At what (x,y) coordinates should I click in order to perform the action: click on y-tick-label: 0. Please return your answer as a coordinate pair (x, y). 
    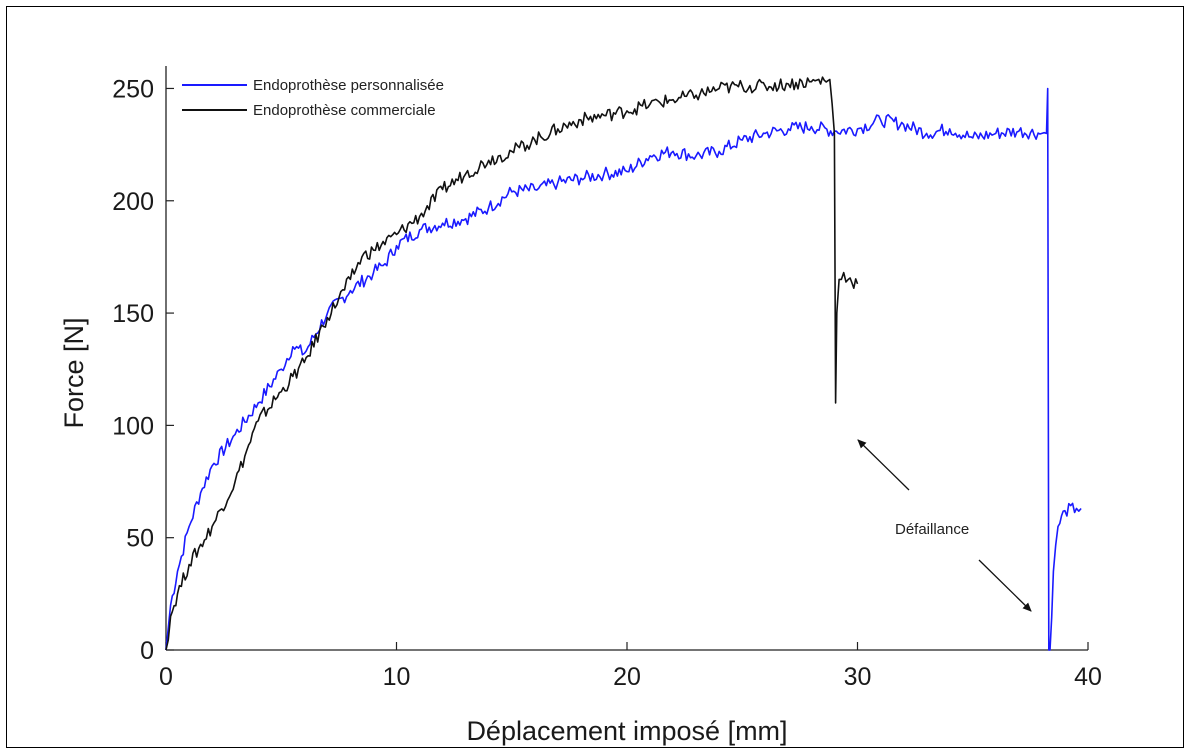
    Looking at the image, I should click on (147, 651).